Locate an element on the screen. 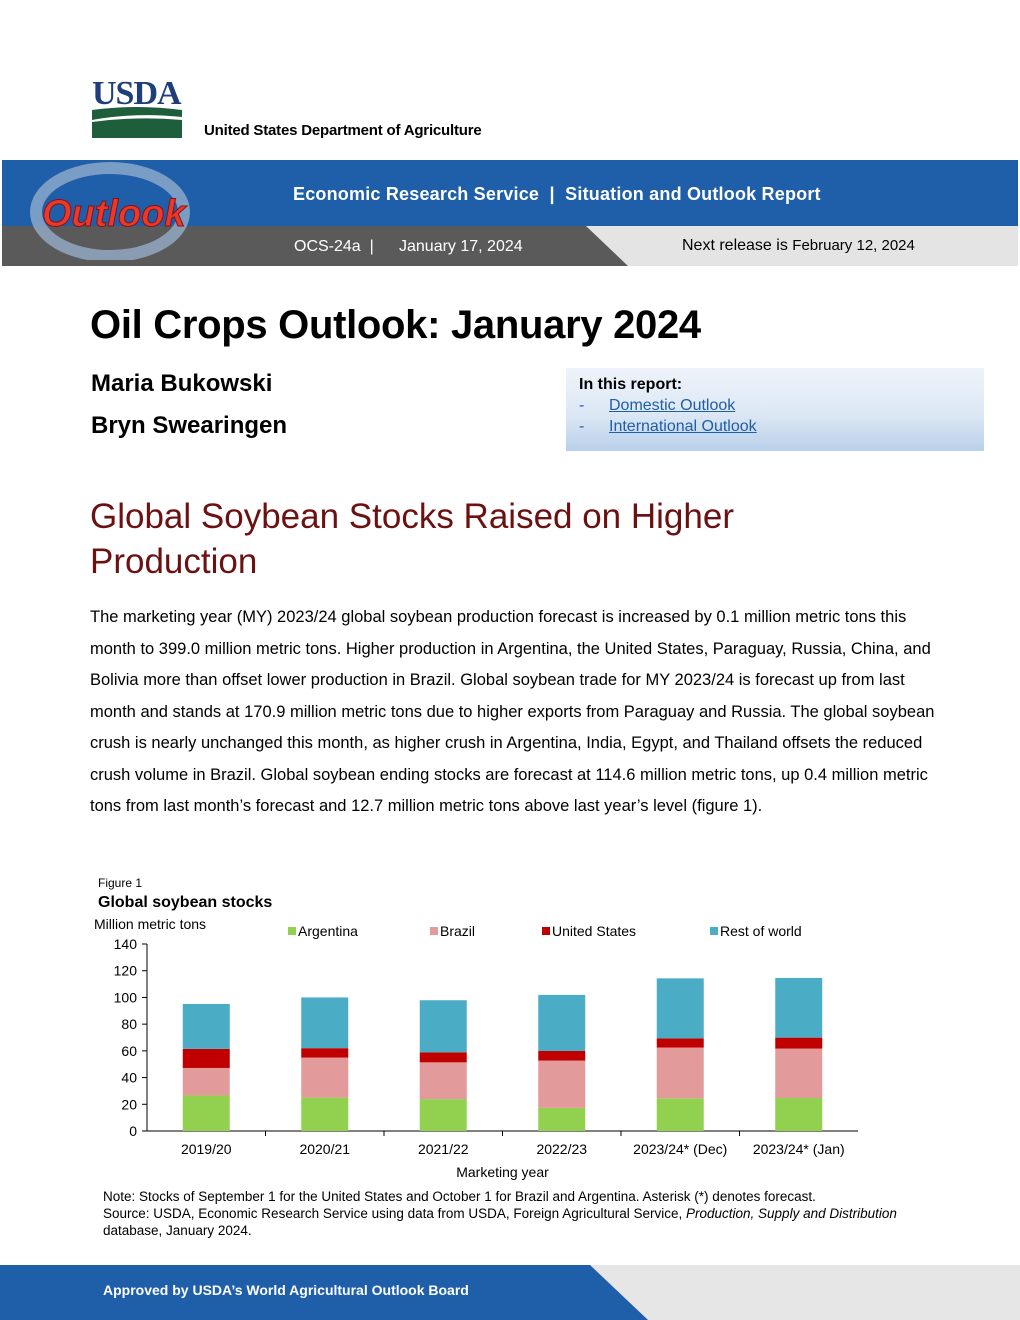 The width and height of the screenshot is (1020, 1320). toc-link-domestic-outlook: Domestic Outlook is located at coordinates (672, 405).